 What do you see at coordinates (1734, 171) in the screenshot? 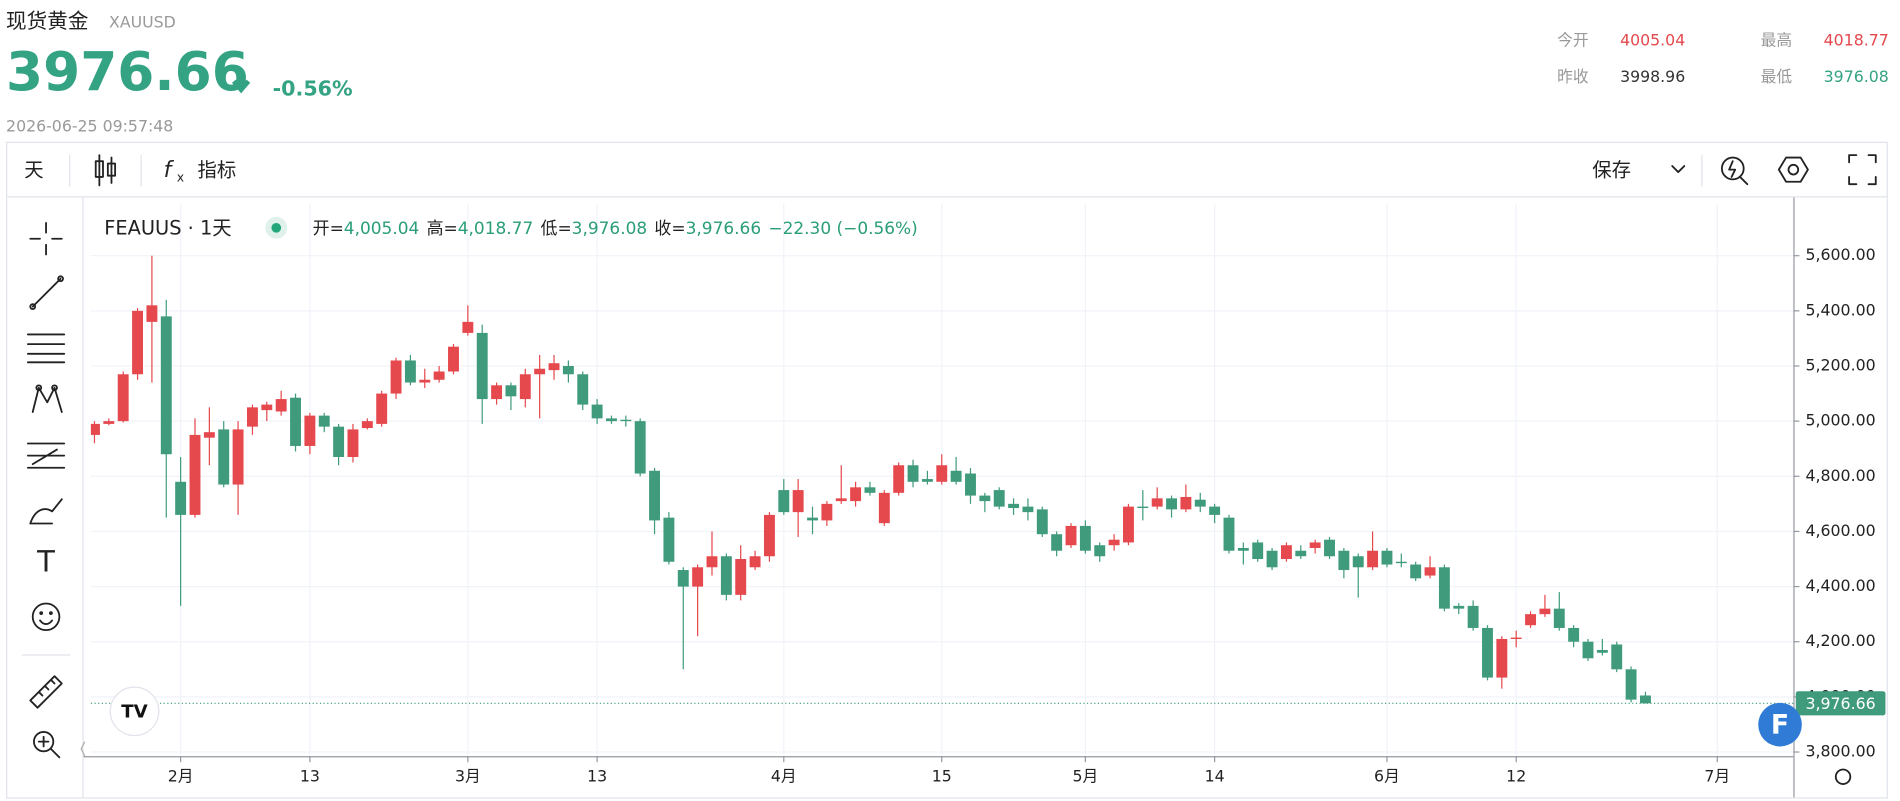
I see `alert-button` at bounding box center [1734, 171].